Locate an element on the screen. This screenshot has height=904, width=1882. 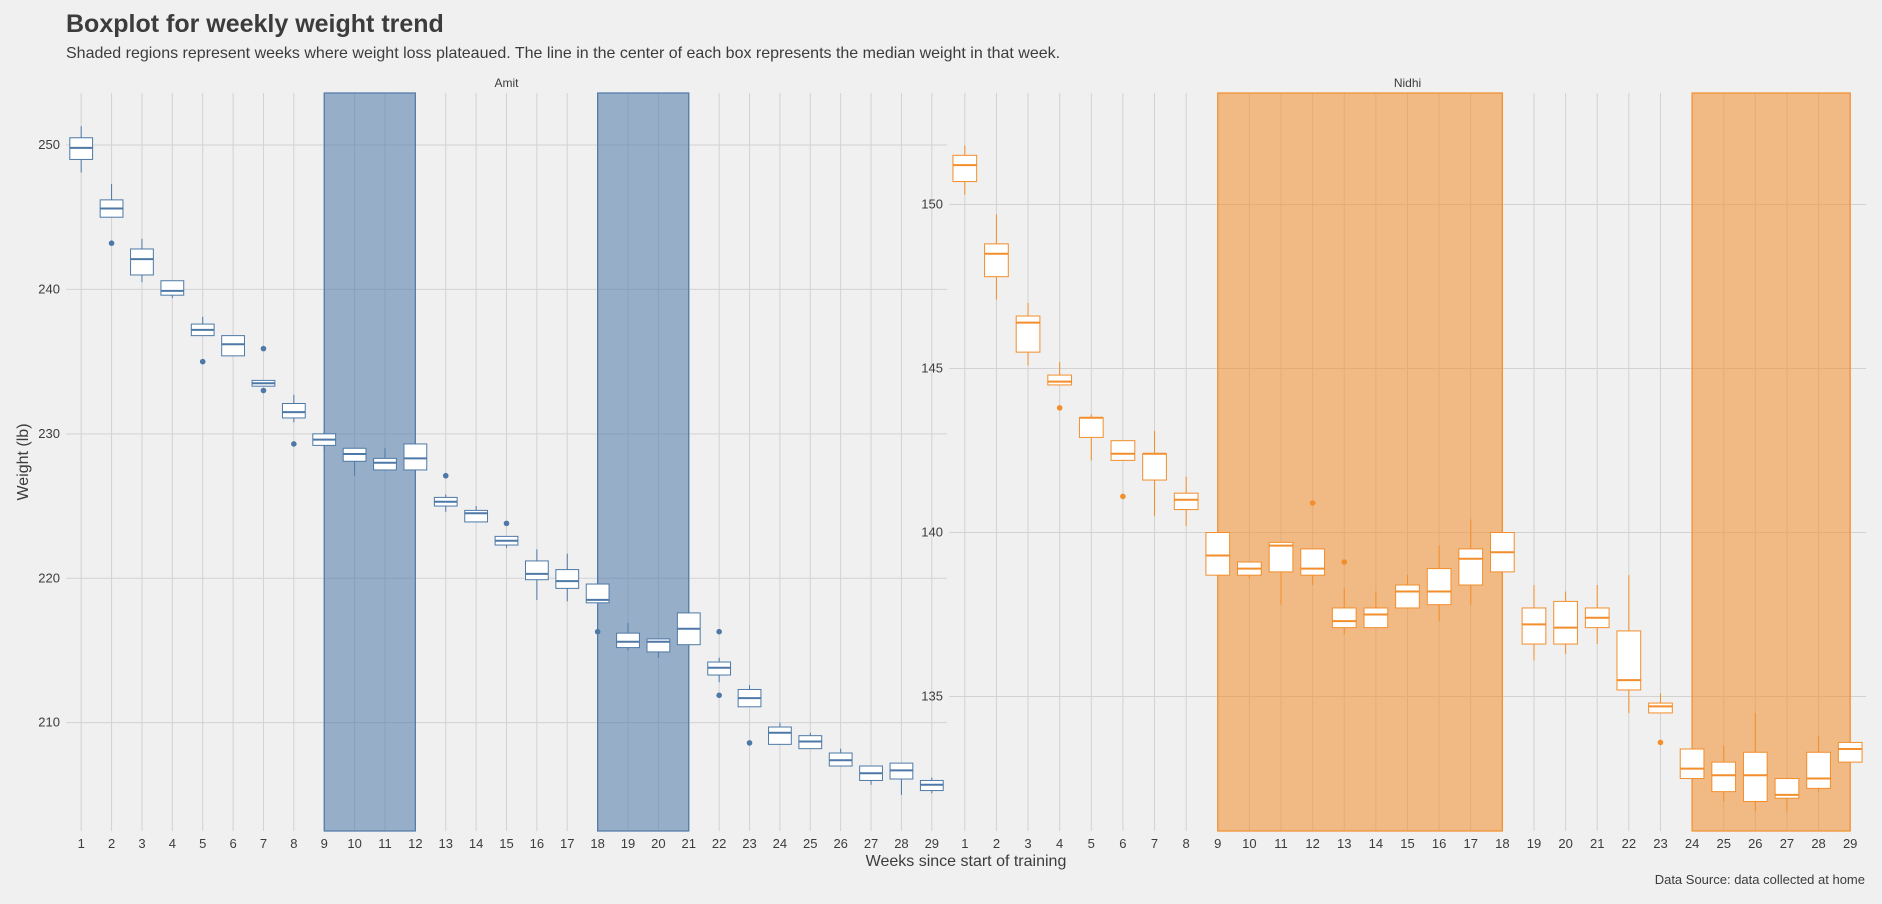
x-tick-label: 27 is located at coordinates (1787, 843).